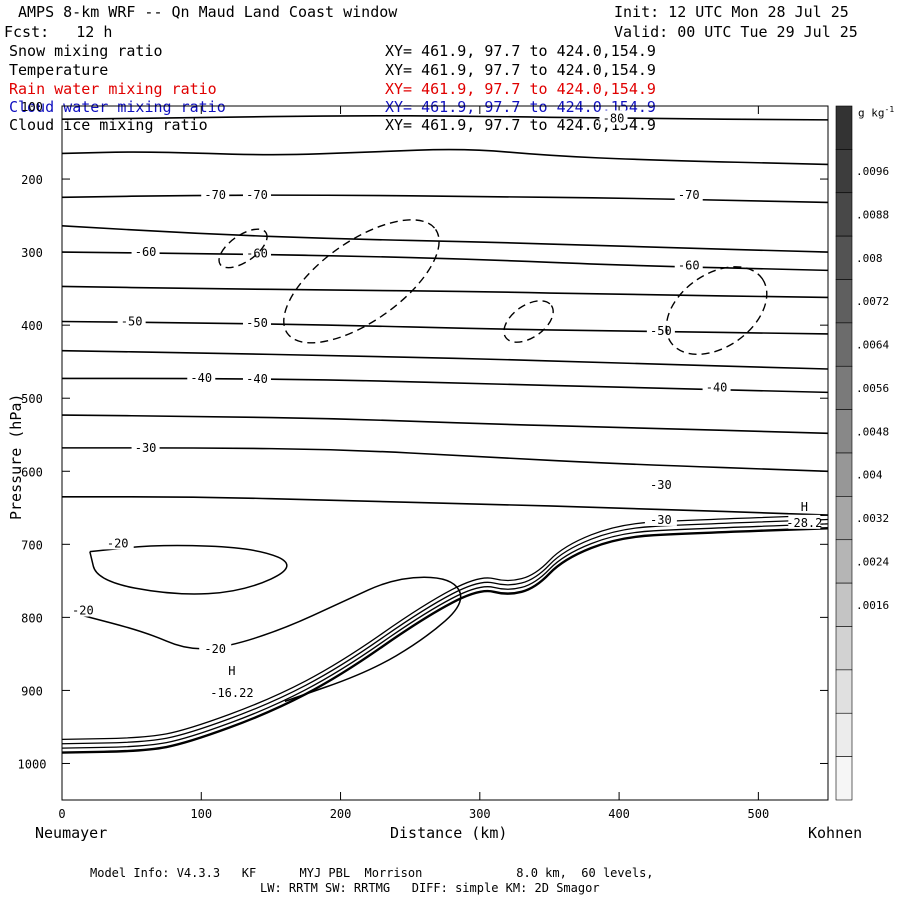  I want to click on field-name-rain: Rain water mixing ratio, so click(113, 89).